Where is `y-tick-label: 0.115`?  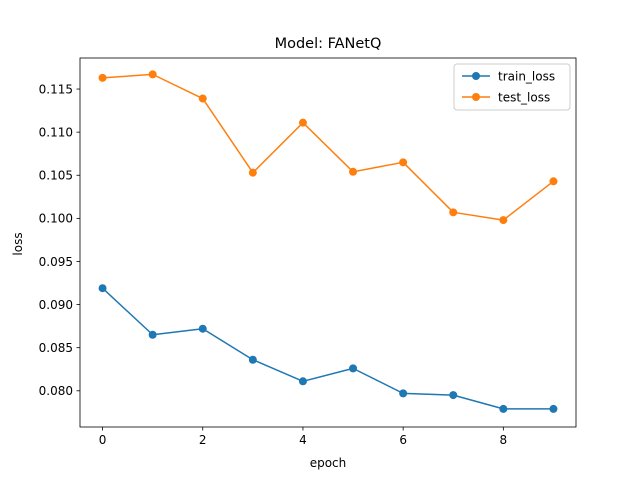
y-tick-label: 0.115 is located at coordinates (56, 89).